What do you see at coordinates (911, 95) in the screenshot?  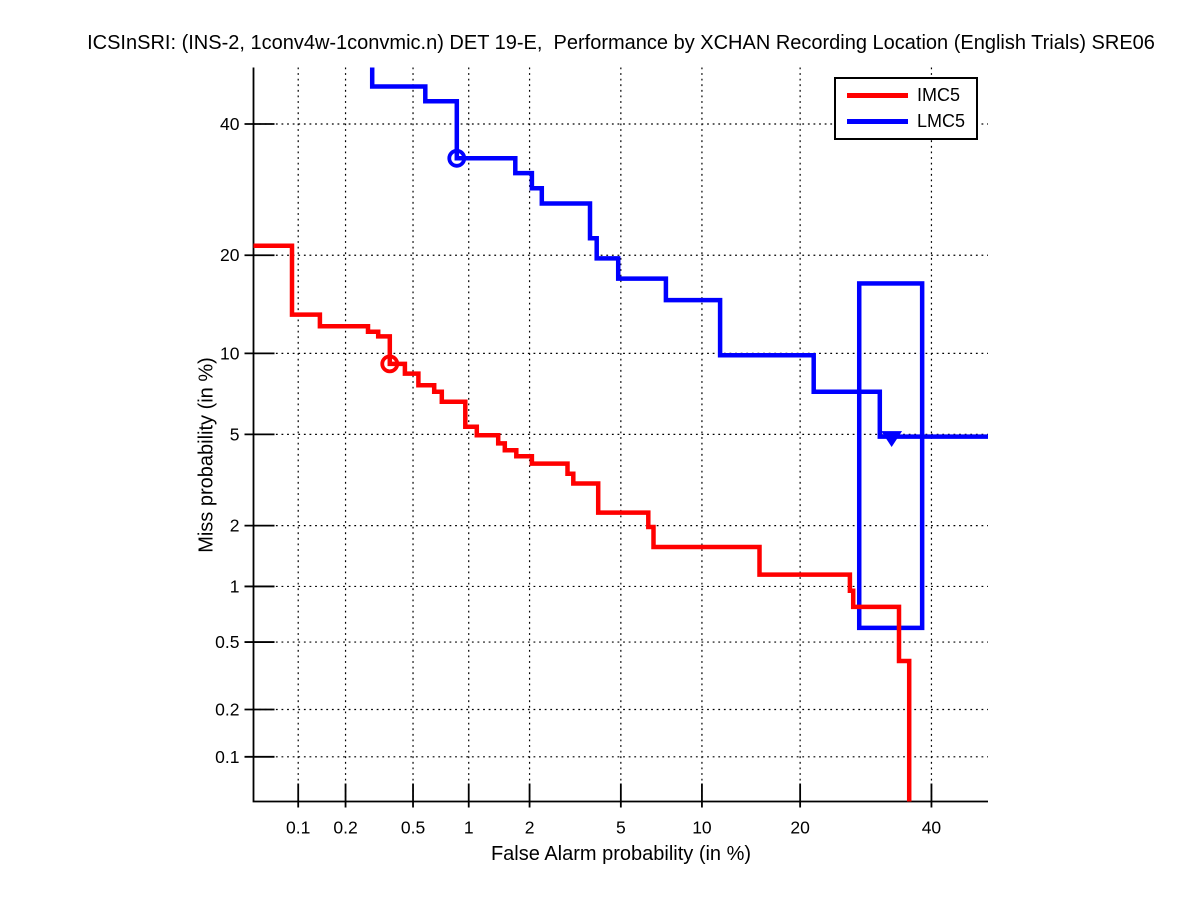 I see `legend-row-imc5: IMC5` at bounding box center [911, 95].